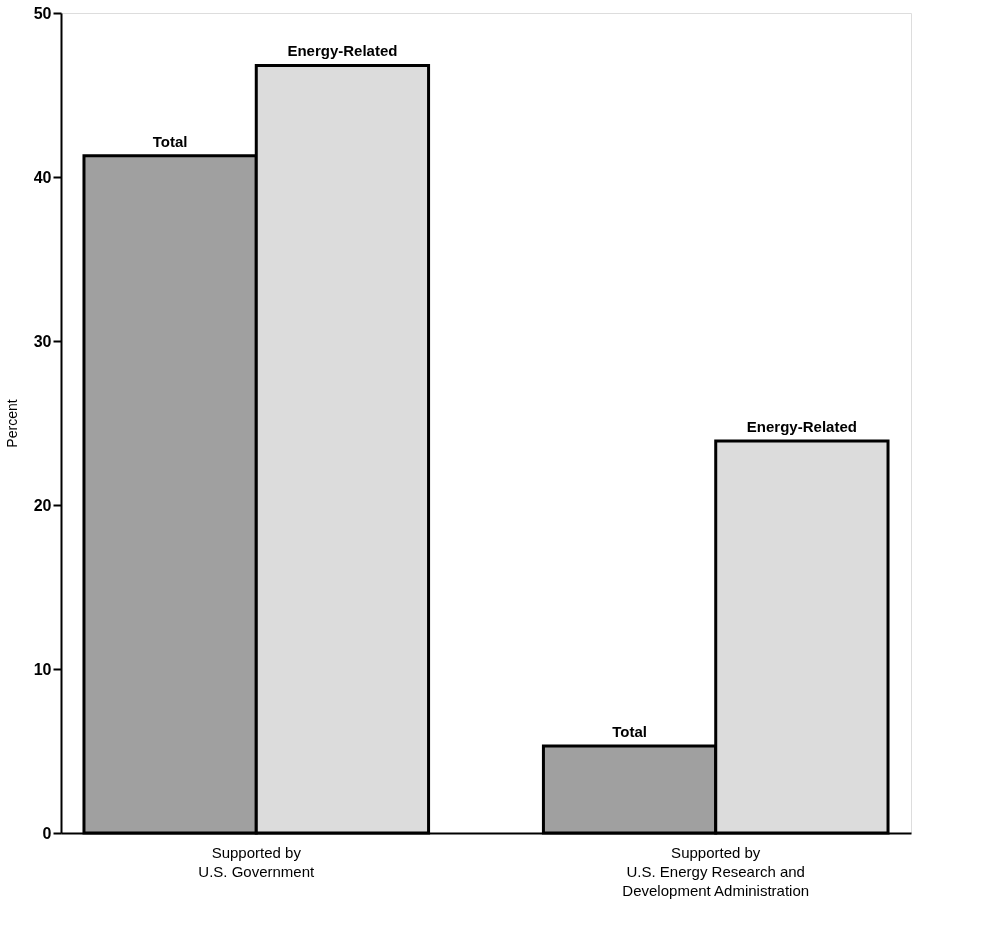 This screenshot has height=947, width=1004. I want to click on y-axis-title: Percent, so click(11, 423).